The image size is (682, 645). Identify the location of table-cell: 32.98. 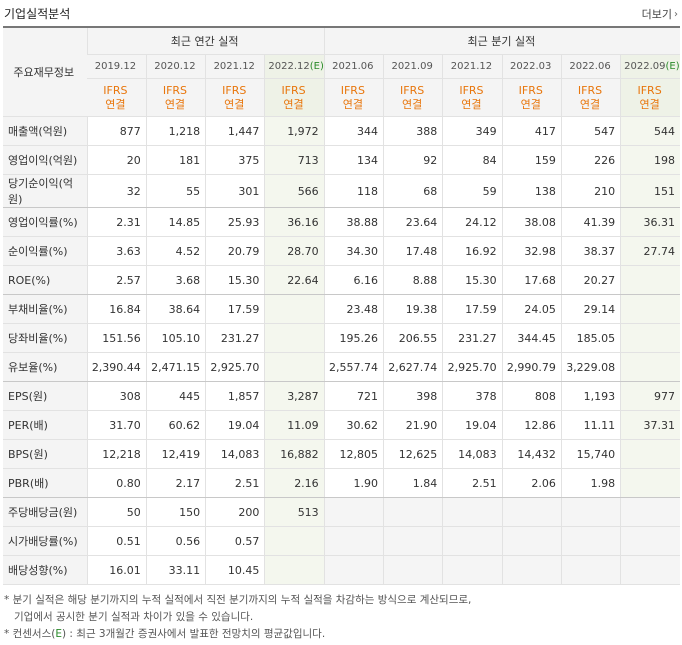
(531, 251).